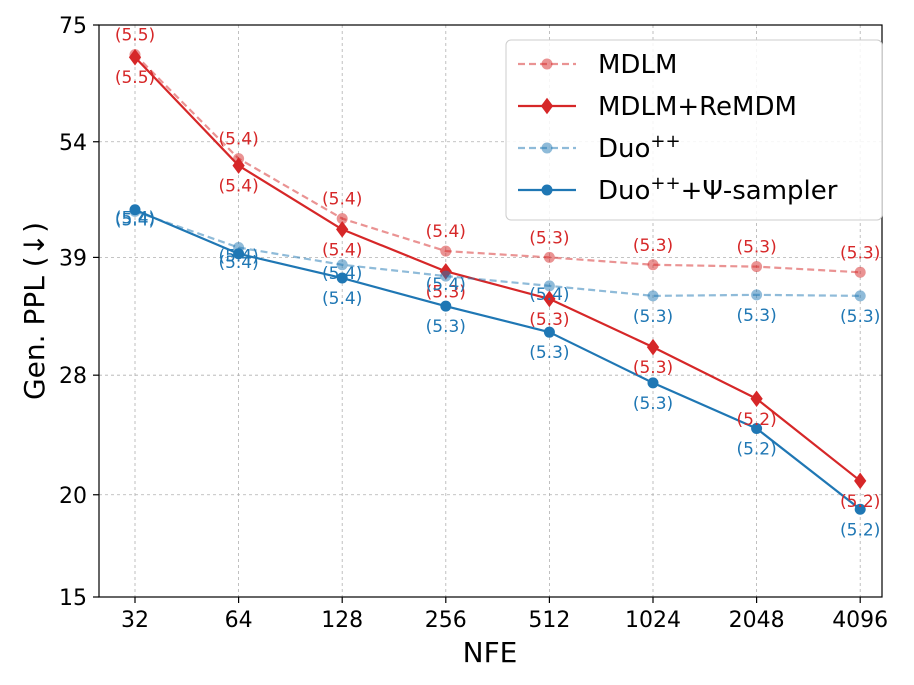 The image size is (914, 685). What do you see at coordinates (34, 311) in the screenshot?
I see `y-axis-label: Gen. PPL (↓)` at bounding box center [34, 311].